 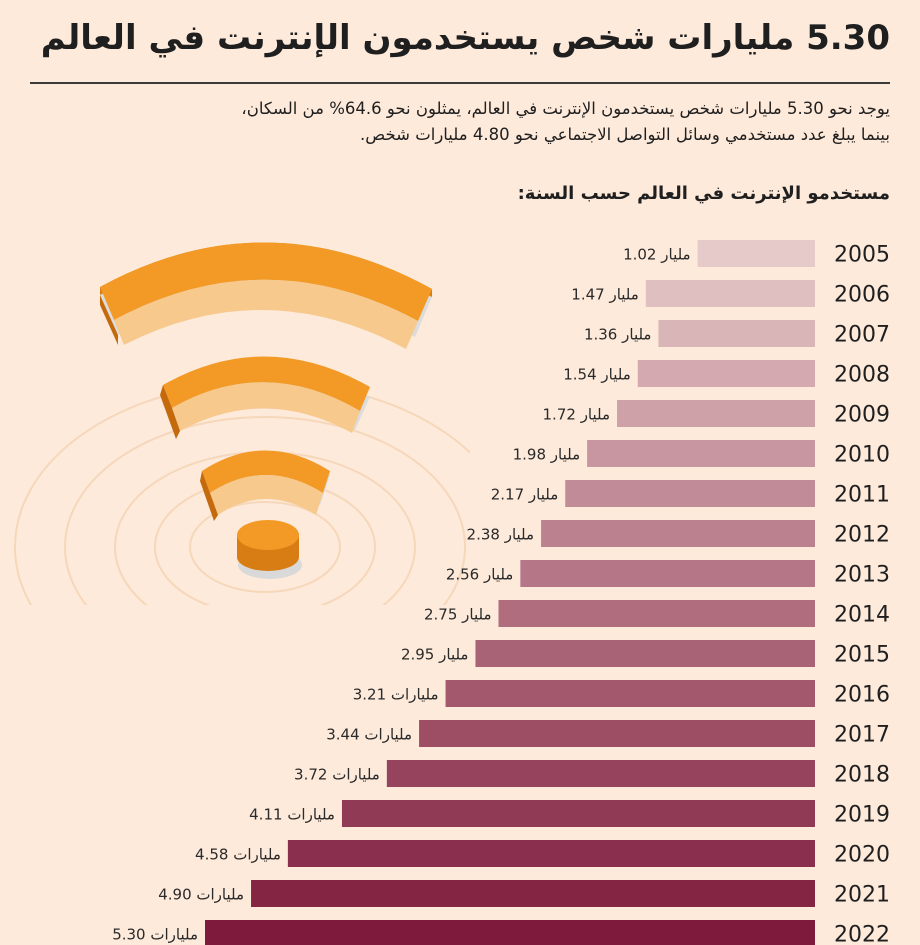 What do you see at coordinates (266, 295) in the screenshot?
I see `wifi-arc-large-icon` at bounding box center [266, 295].